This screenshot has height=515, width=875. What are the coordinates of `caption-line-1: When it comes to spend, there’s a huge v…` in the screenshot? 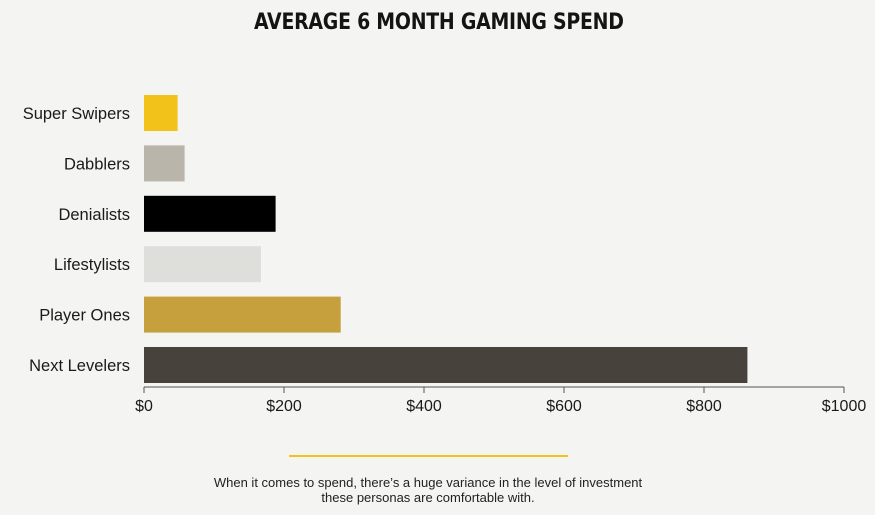 It's located at (428, 482).